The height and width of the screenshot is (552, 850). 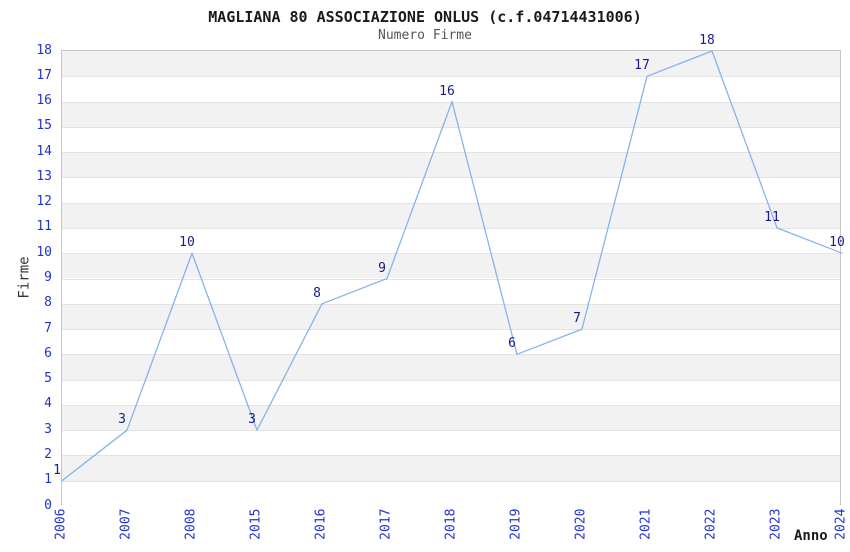 I want to click on x-tick-label: 2024, so click(x=841, y=524).